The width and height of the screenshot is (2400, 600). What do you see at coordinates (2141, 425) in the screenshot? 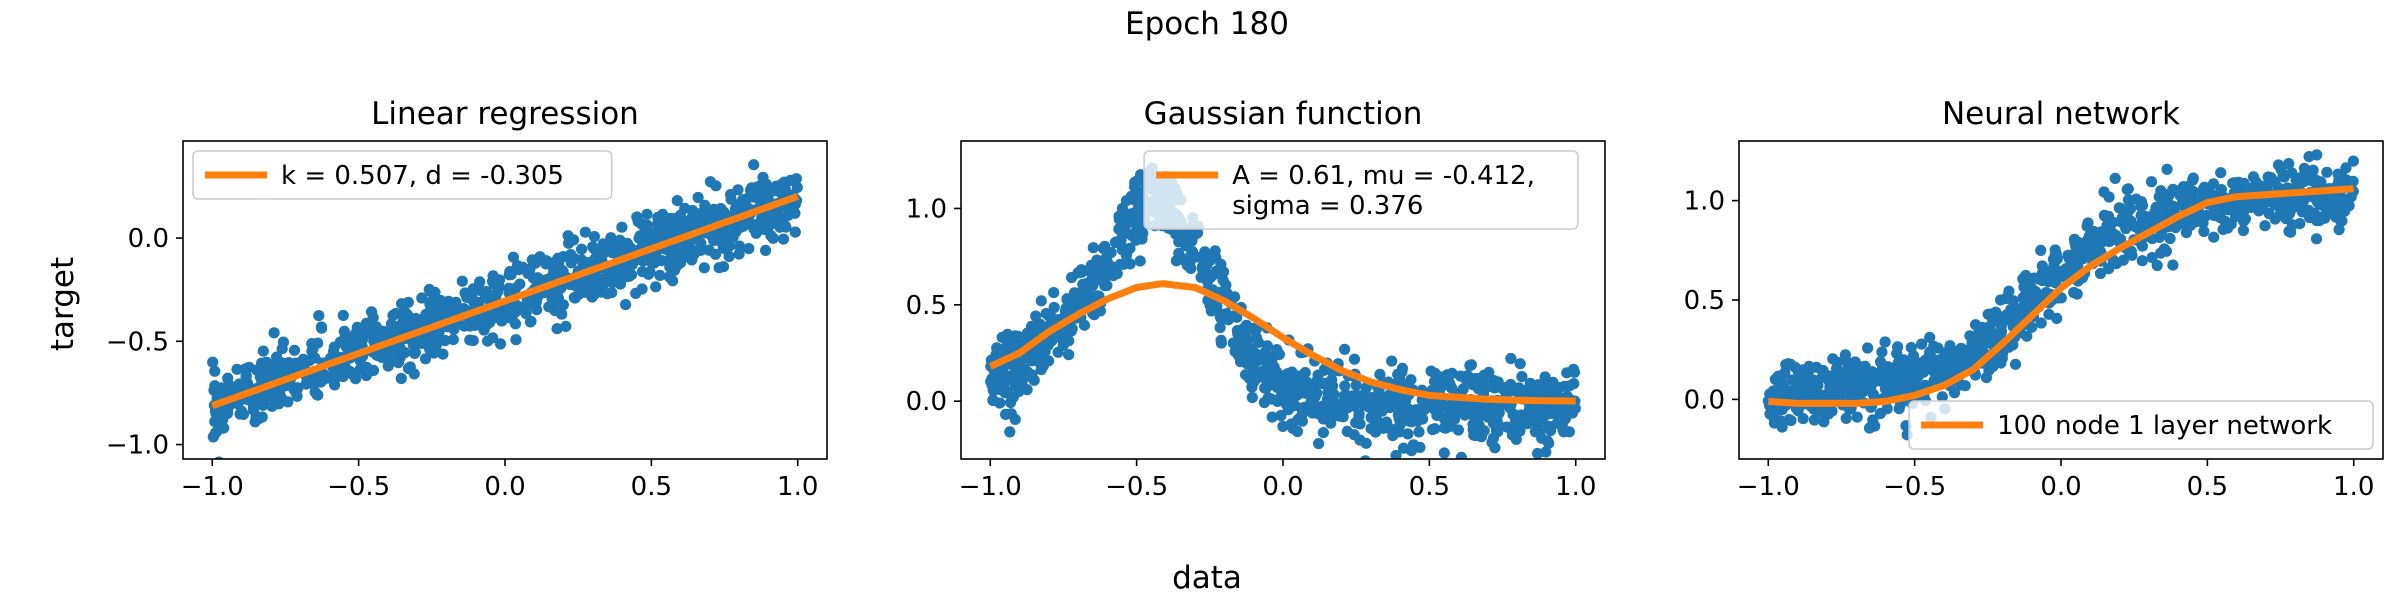
I see `legend: 100 node 1 layer network` at bounding box center [2141, 425].